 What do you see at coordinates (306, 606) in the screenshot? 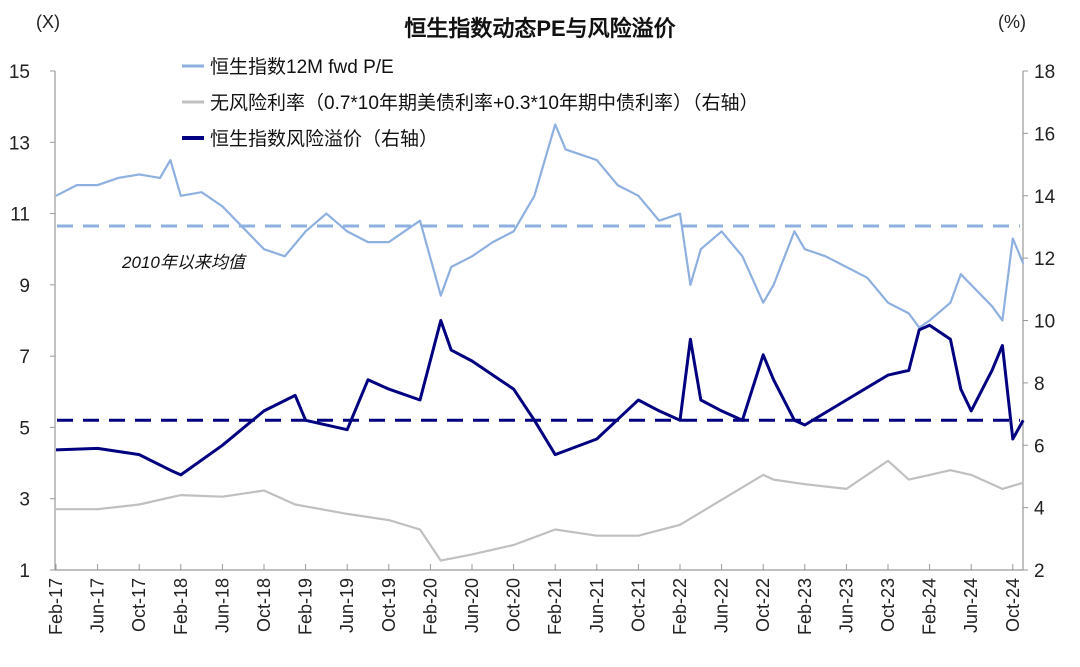
I see `x-tick-label: Feb-19` at bounding box center [306, 606].